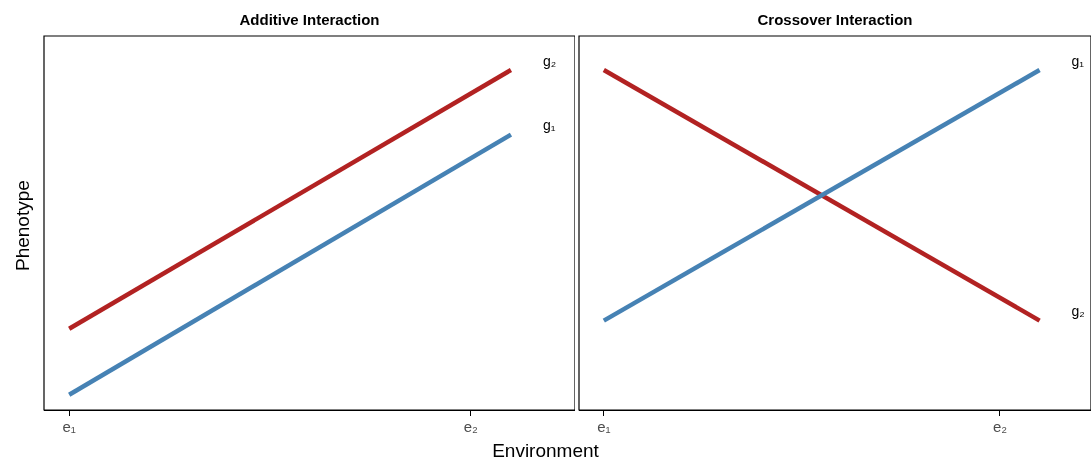  What do you see at coordinates (309, 20) in the screenshot?
I see `chart-title: Additive Interaction` at bounding box center [309, 20].